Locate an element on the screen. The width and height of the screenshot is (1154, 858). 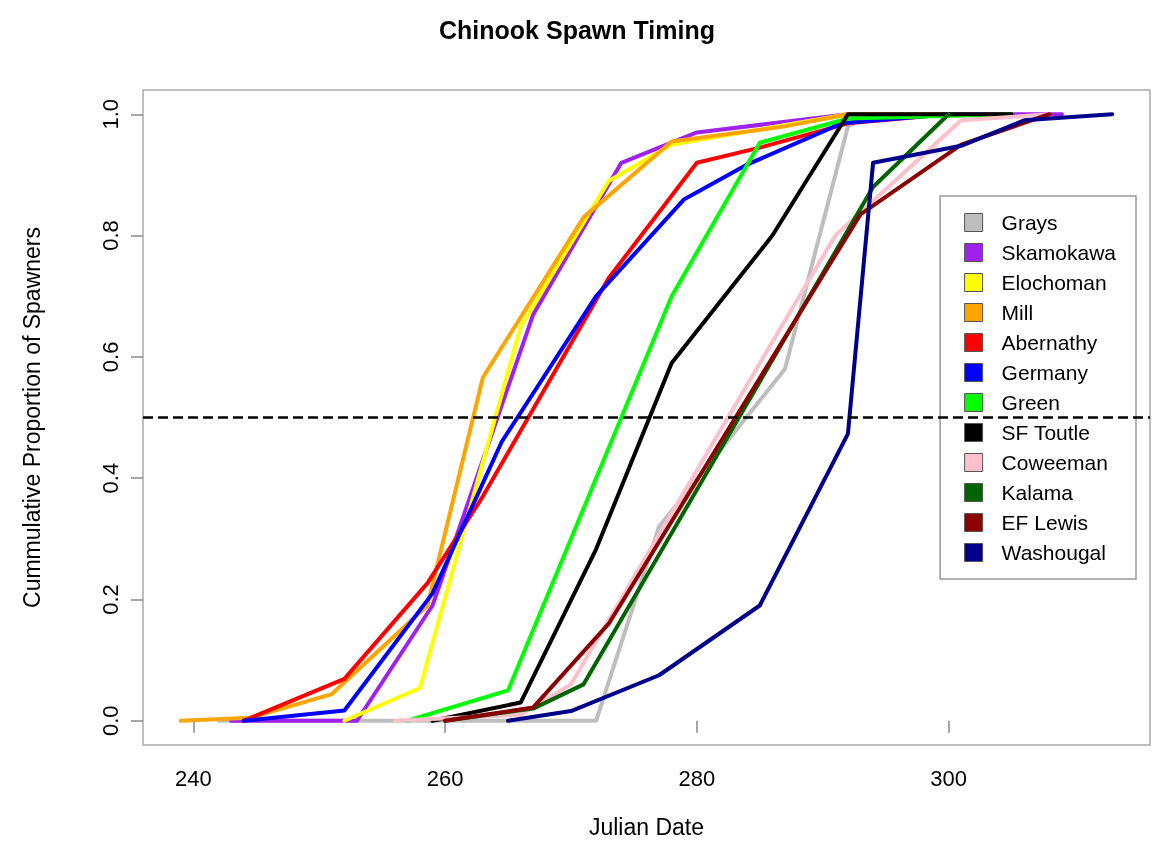
y-axis-title: Cummulative Proportion of Spawners is located at coordinates (31, 417).